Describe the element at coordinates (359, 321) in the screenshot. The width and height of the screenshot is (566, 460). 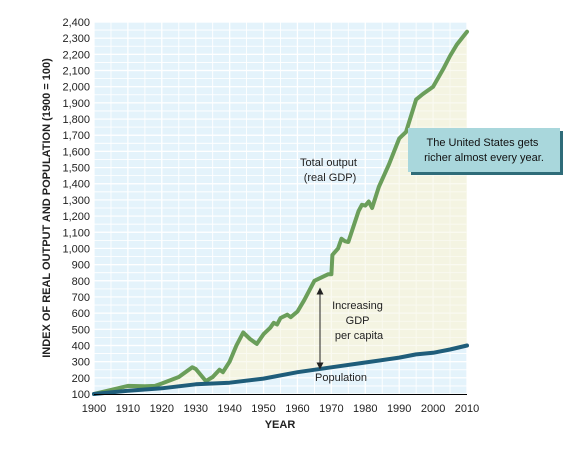
I see `gdp-per-capita-label: Increasing GDP per capita` at that location.